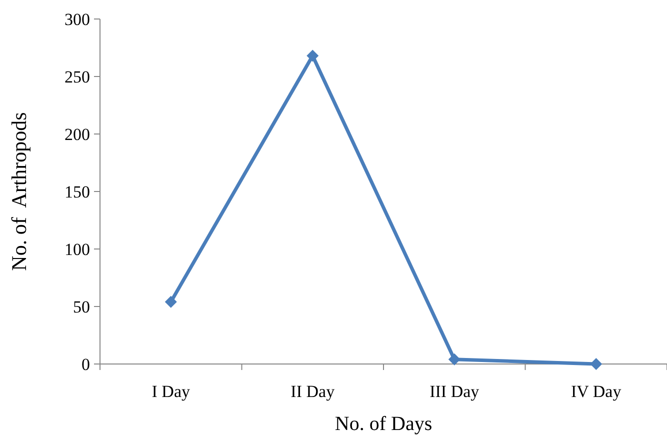 The image size is (667, 438). I want to click on y-tick-label: 300, so click(77, 19).